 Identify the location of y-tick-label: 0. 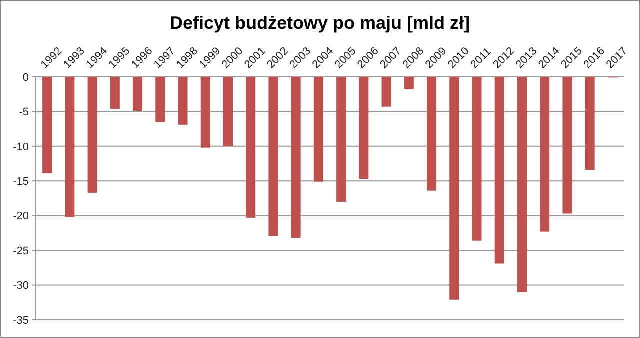
(25, 78).